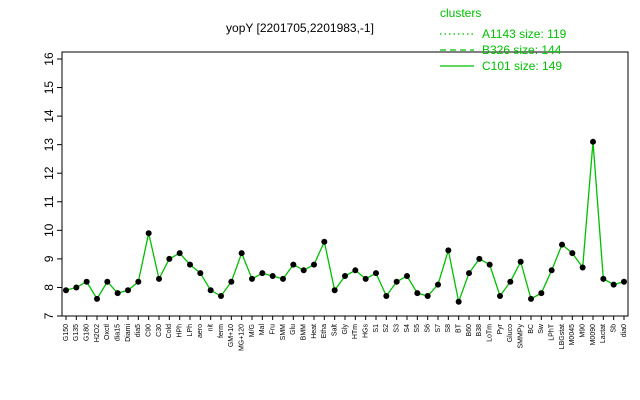  What do you see at coordinates (49, 287) in the screenshot?
I see `y-tick-label: 8` at bounding box center [49, 287].